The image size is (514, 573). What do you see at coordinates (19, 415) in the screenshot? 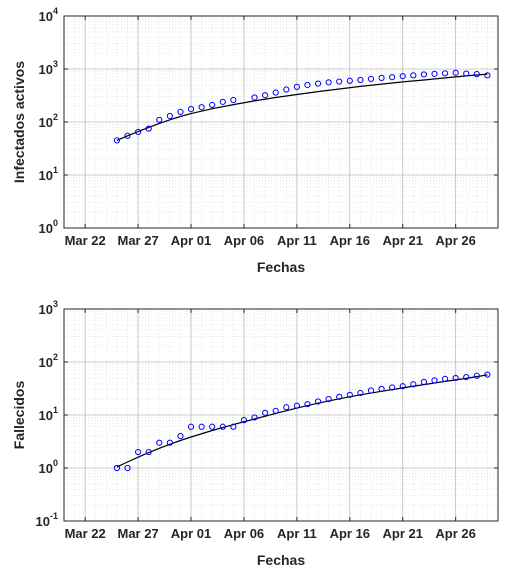
I see `y-axis-label: Fallecidos` at bounding box center [19, 415].